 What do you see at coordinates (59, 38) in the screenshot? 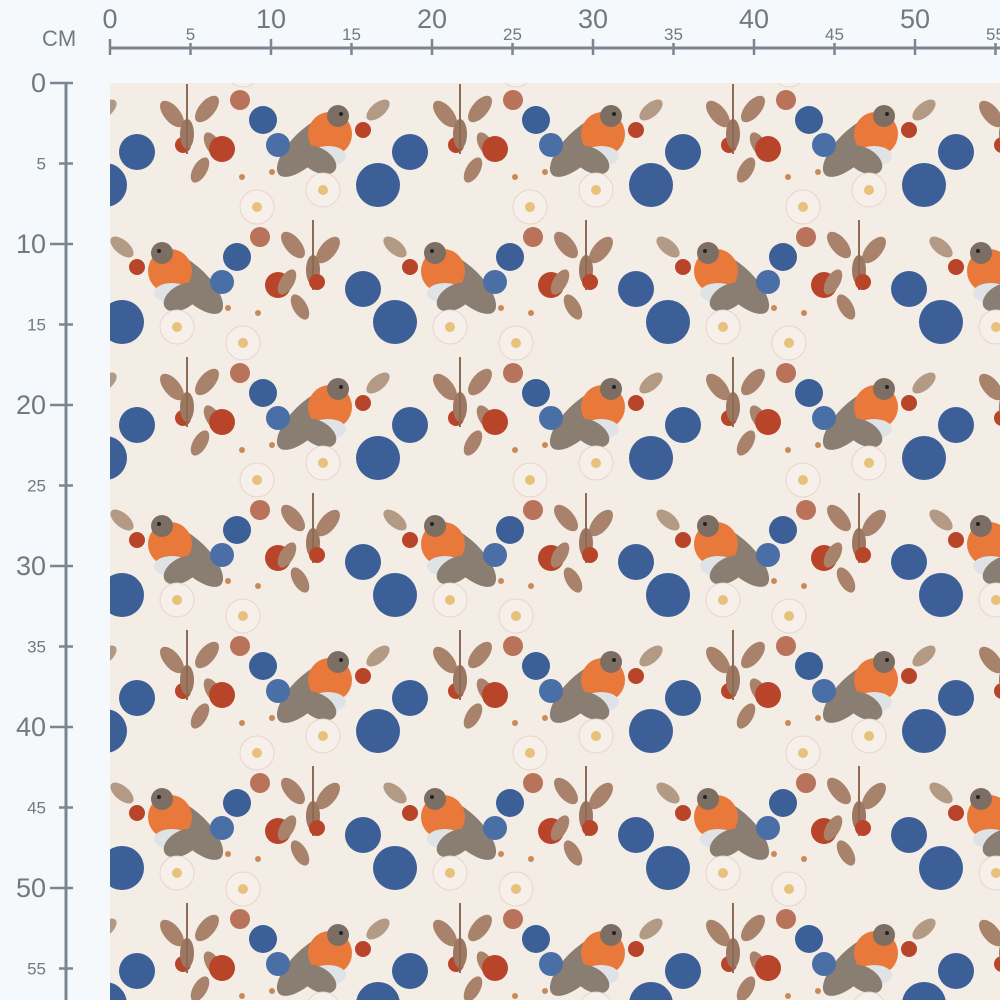
I see `ruler-unit-label: CM` at bounding box center [59, 38].